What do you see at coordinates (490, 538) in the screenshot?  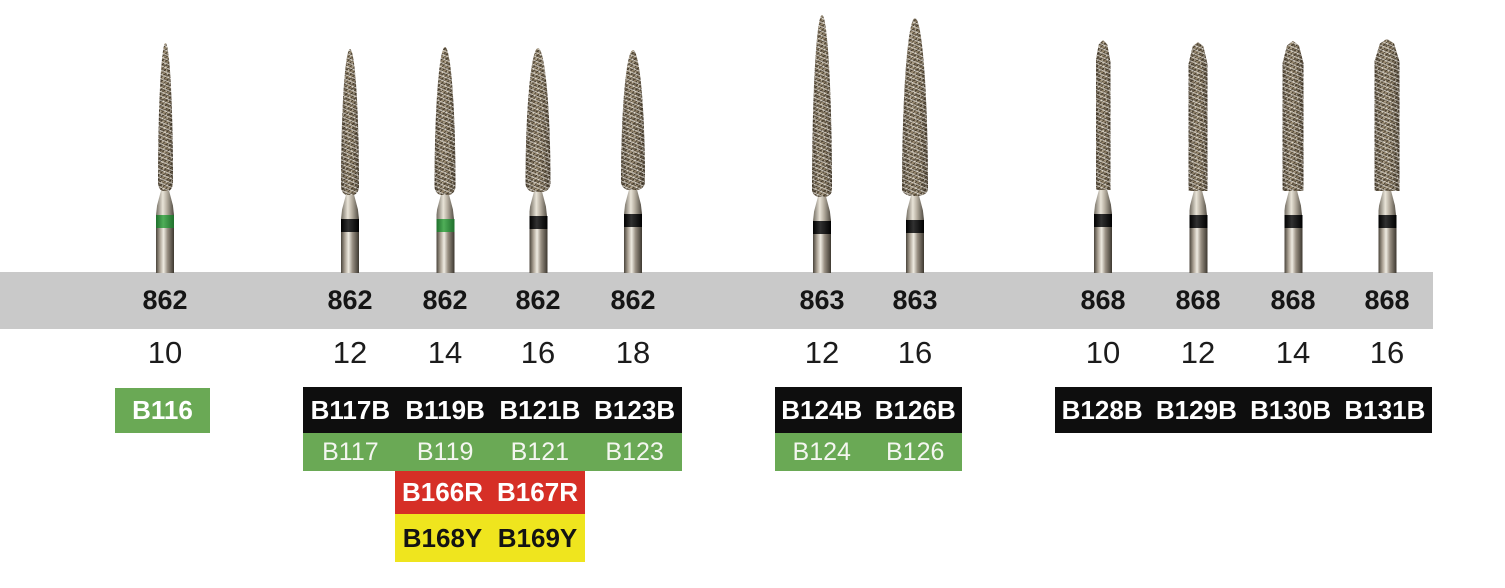 I see `code-box-yellow: B168Y B169Y` at bounding box center [490, 538].